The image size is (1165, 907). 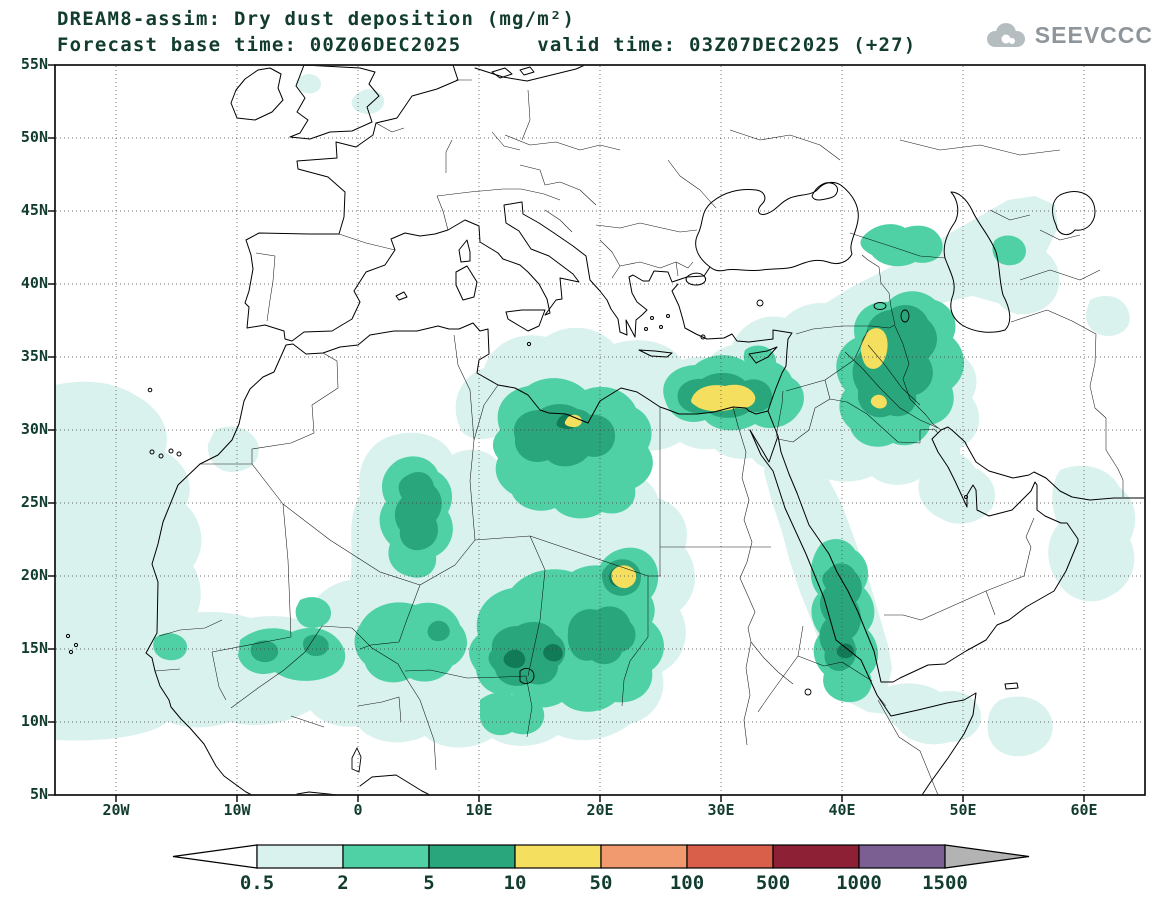 What do you see at coordinates (34, 502) in the screenshot?
I see `lat-label: 25N` at bounding box center [34, 502].